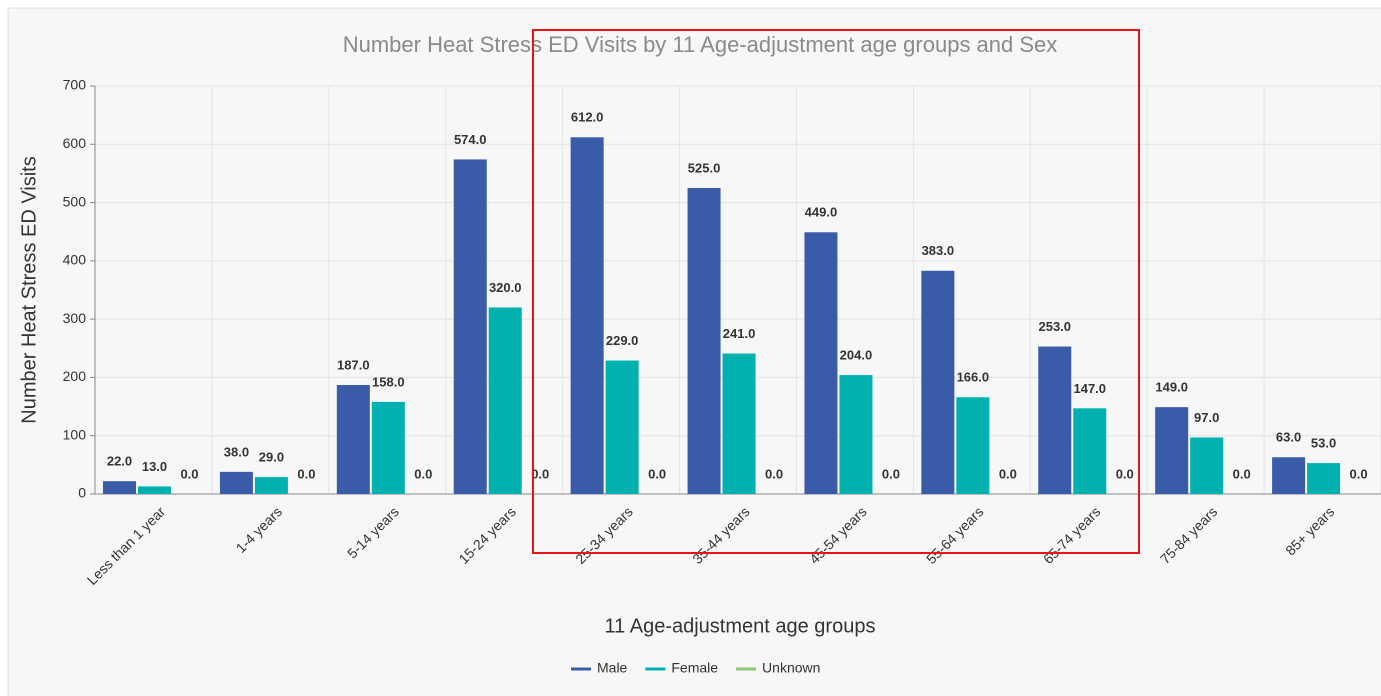  What do you see at coordinates (353, 364) in the screenshot?
I see `value-label: 187.0` at bounding box center [353, 364].